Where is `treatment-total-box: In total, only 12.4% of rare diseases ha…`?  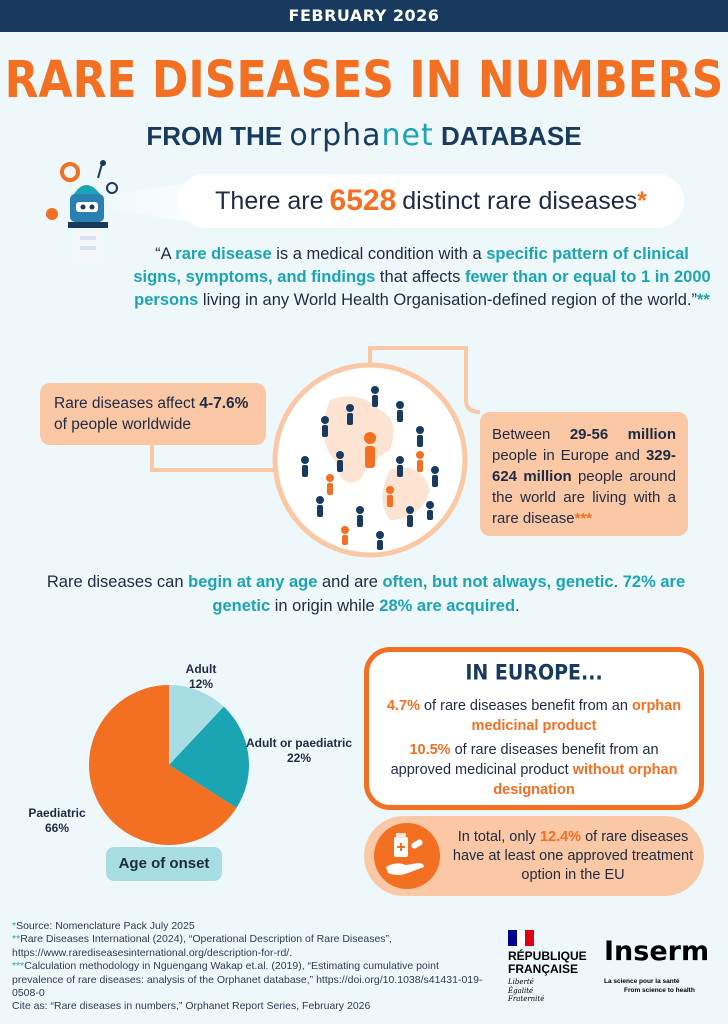 treatment-total-box: In total, only 12.4% of rare diseases ha… is located at coordinates (534, 856).